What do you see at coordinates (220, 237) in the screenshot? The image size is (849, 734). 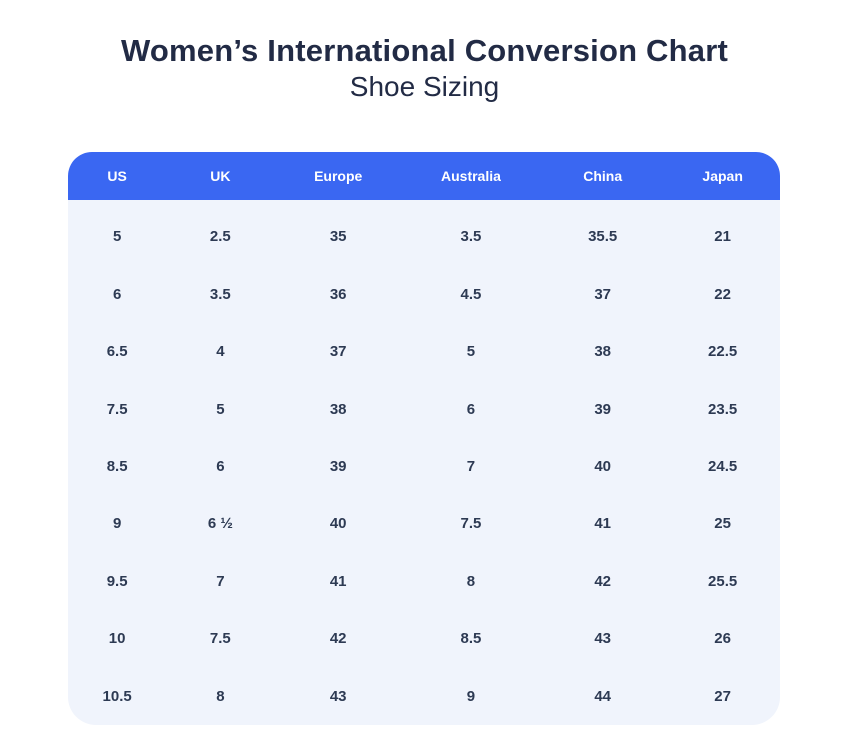 I see `size-cell: 2.5` at bounding box center [220, 237].